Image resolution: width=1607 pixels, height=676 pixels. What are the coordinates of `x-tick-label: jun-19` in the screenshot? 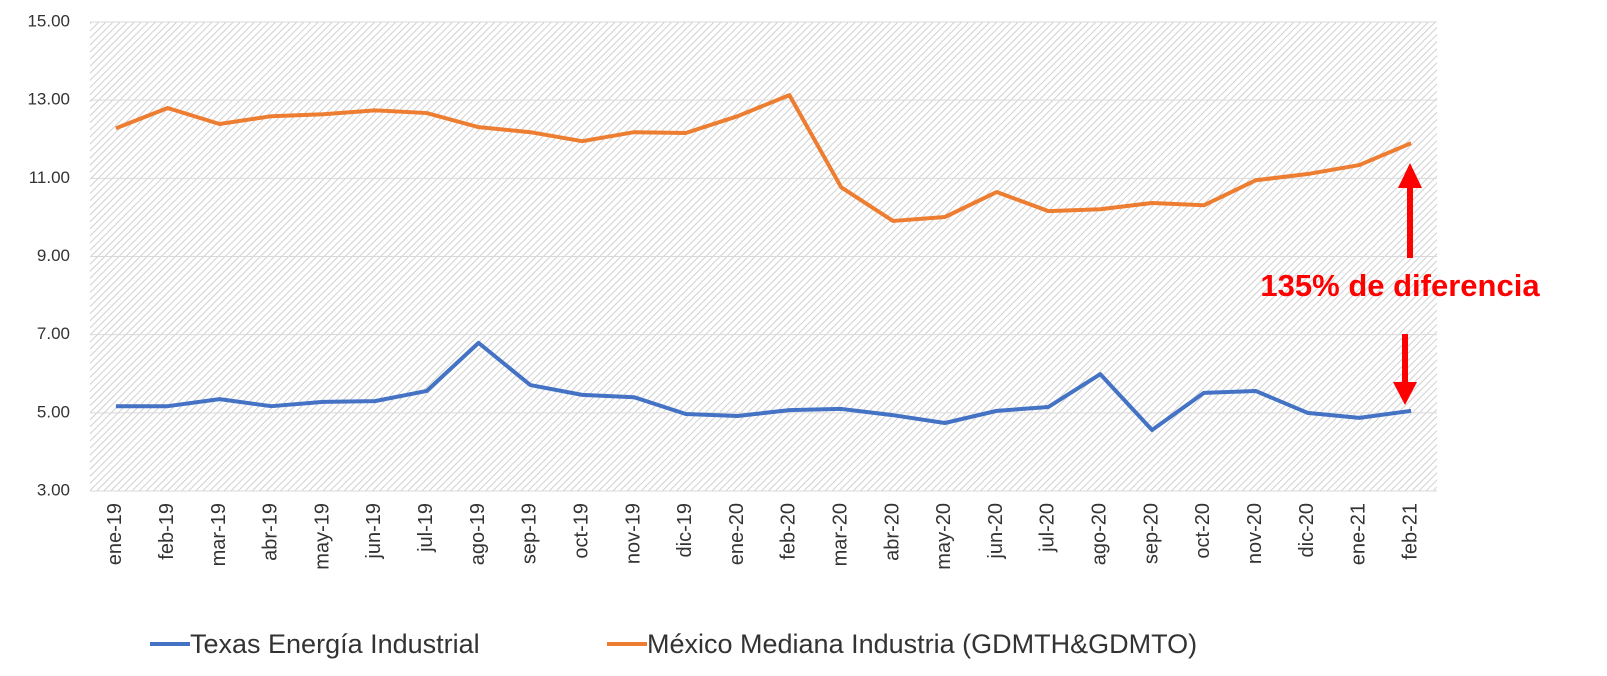 It's located at (374, 531).